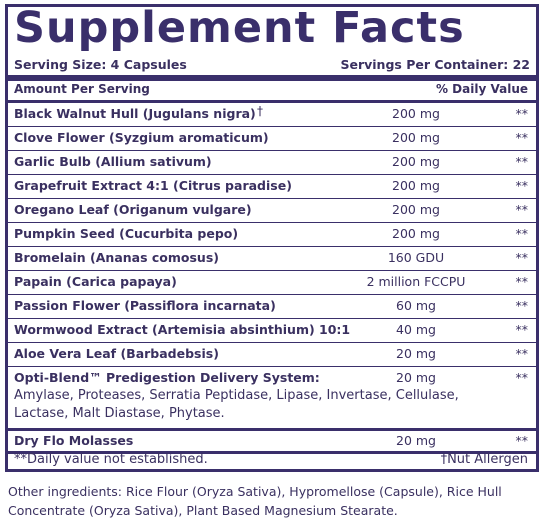 The height and width of the screenshot is (528, 550). I want to click on ingredient-name: Clove Flower (Syzgium aromaticum), so click(141, 137).